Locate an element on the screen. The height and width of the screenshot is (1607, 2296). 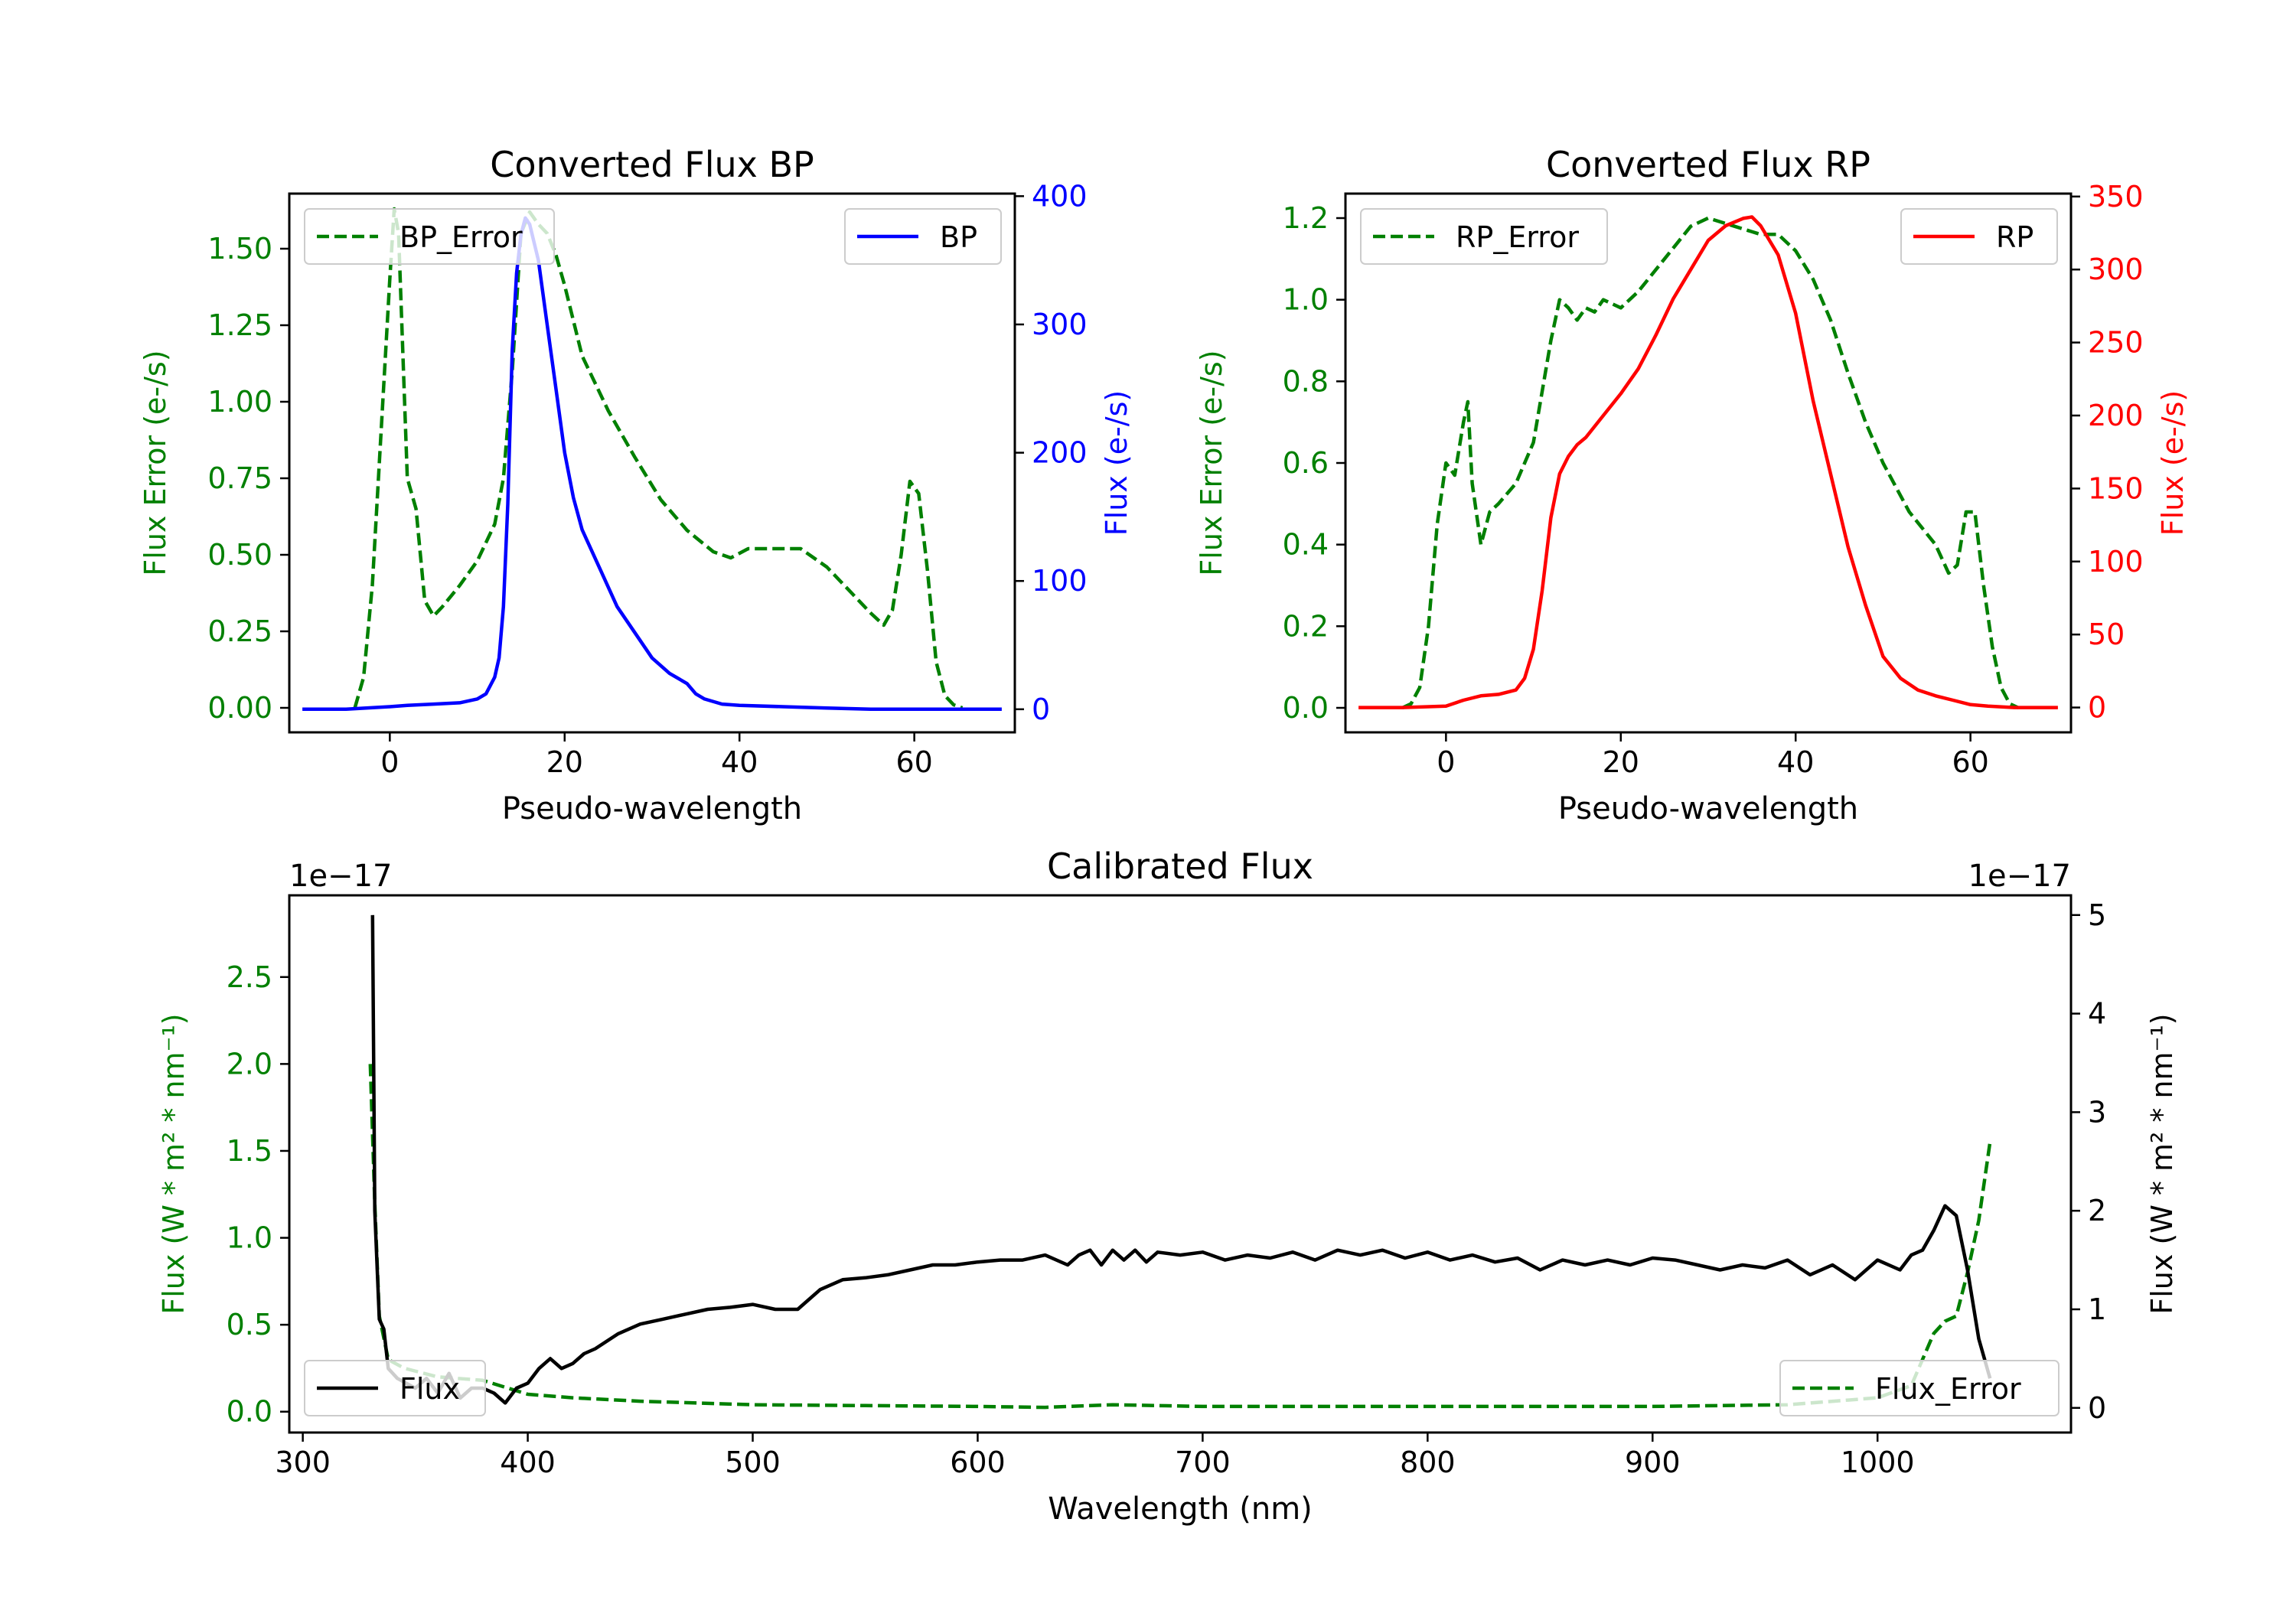
y-left-tick-label: 0.8 is located at coordinates (1306, 381).